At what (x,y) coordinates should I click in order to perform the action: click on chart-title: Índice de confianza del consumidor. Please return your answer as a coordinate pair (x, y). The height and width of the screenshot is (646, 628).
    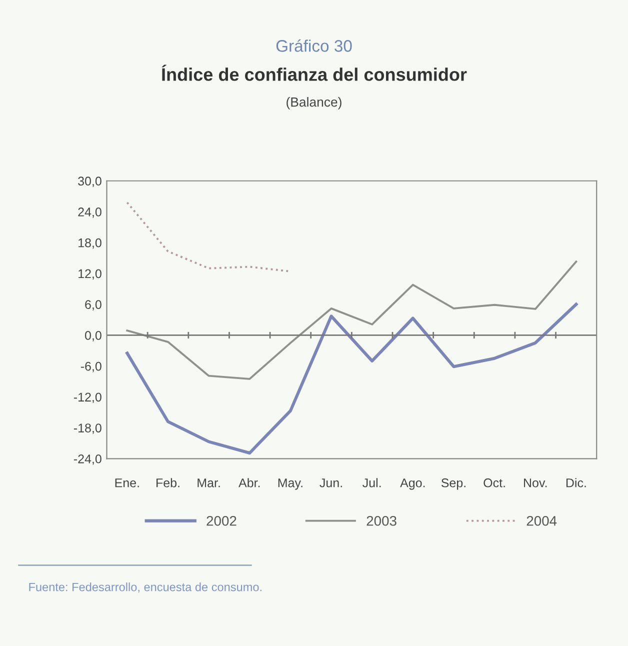
    Looking at the image, I should click on (314, 72).